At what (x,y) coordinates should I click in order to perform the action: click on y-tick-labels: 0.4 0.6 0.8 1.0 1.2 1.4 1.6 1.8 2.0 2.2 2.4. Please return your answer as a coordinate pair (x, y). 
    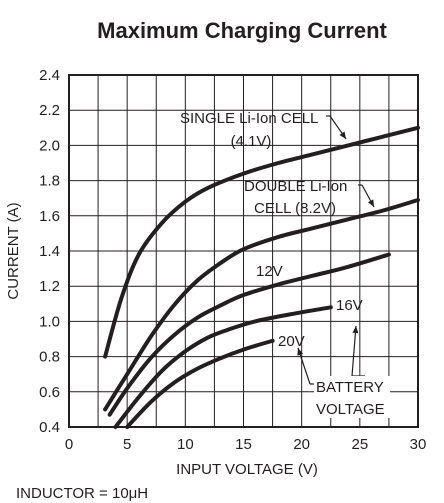
    Looking at the image, I should click on (49, 251).